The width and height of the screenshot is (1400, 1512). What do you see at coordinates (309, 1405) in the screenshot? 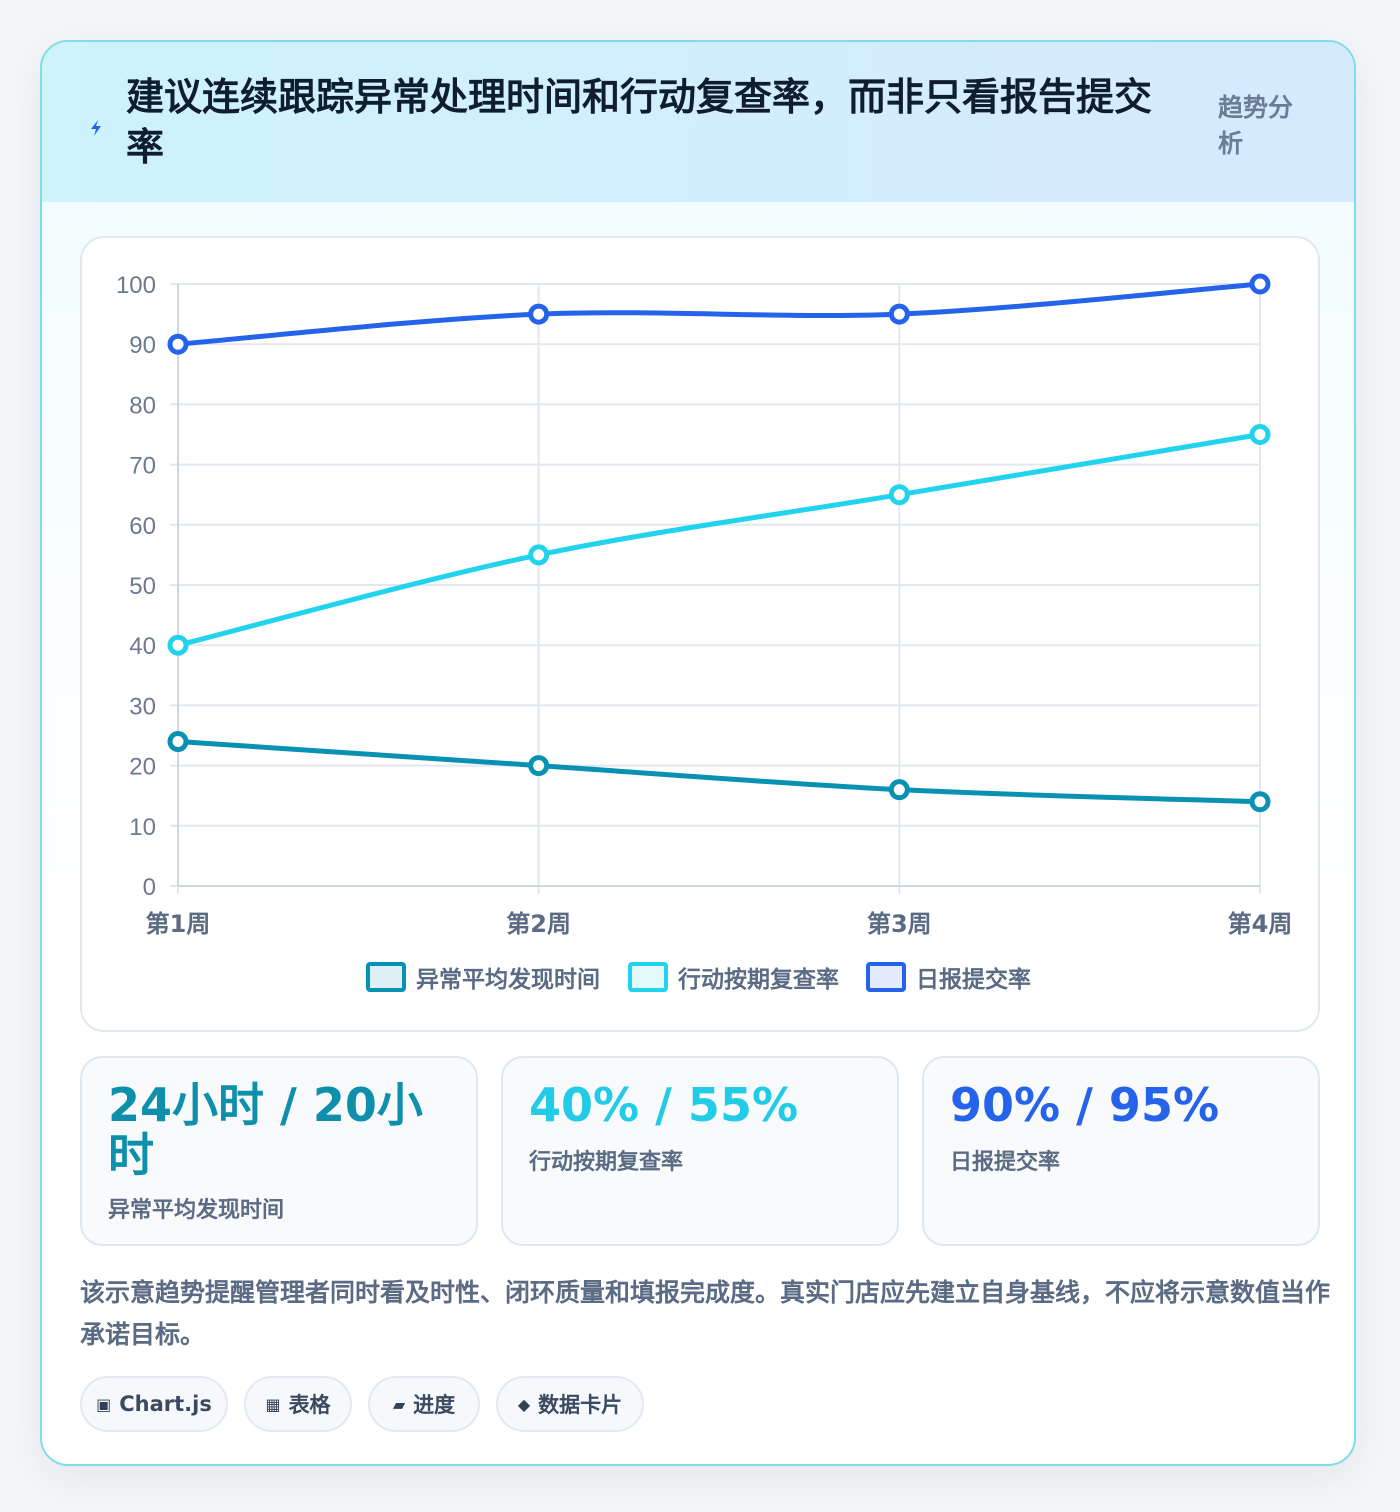
I see `chip-label: 表格` at bounding box center [309, 1405].